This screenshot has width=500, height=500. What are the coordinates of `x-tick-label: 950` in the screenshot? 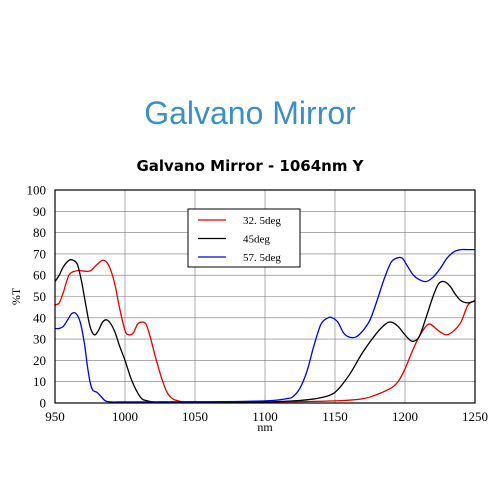 It's located at (55, 416).